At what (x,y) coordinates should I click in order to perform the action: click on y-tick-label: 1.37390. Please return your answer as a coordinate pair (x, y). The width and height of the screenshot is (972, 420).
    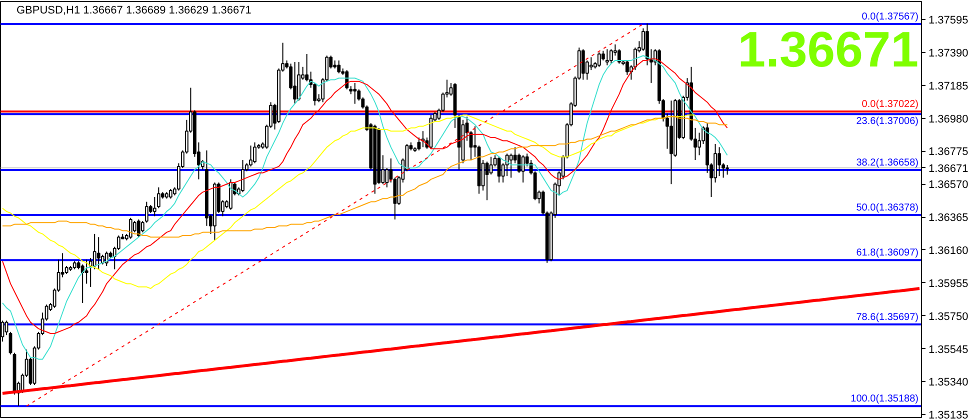
    Looking at the image, I should click on (948, 53).